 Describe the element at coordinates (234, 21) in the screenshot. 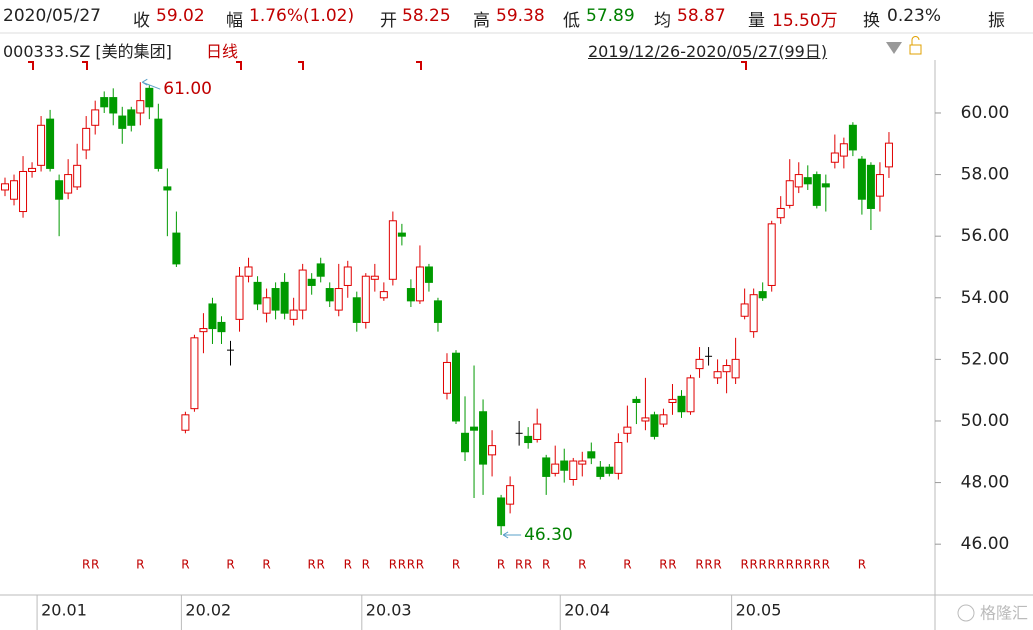

I see `field-label: 幅` at that location.